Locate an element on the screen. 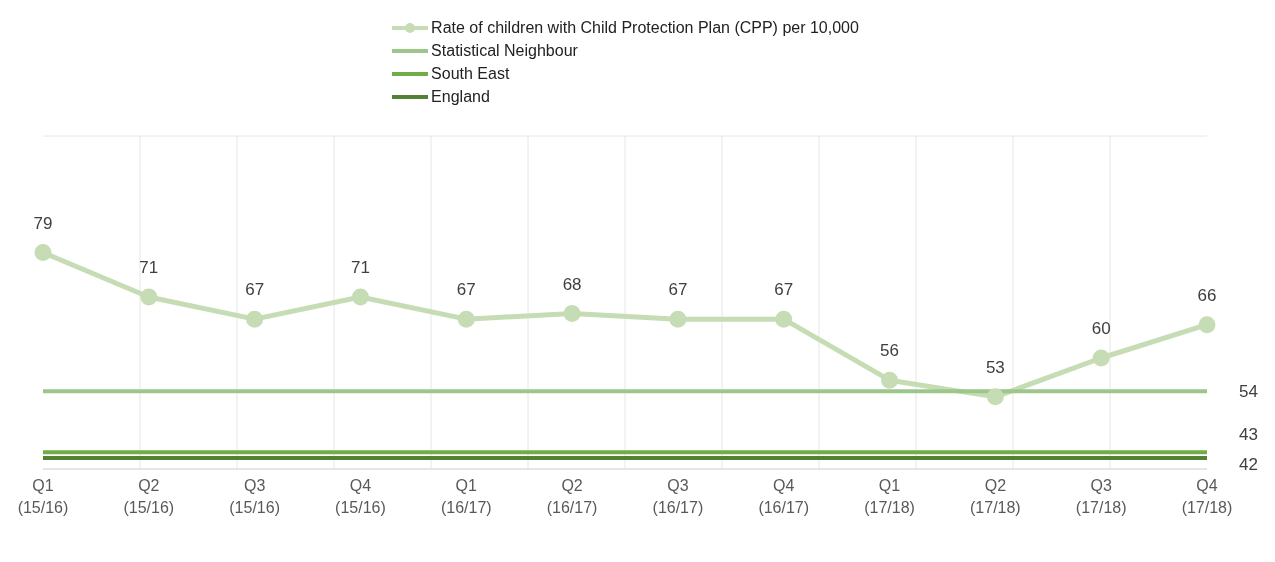  x-tick-label: Q4 (16/17) is located at coordinates (784, 496).